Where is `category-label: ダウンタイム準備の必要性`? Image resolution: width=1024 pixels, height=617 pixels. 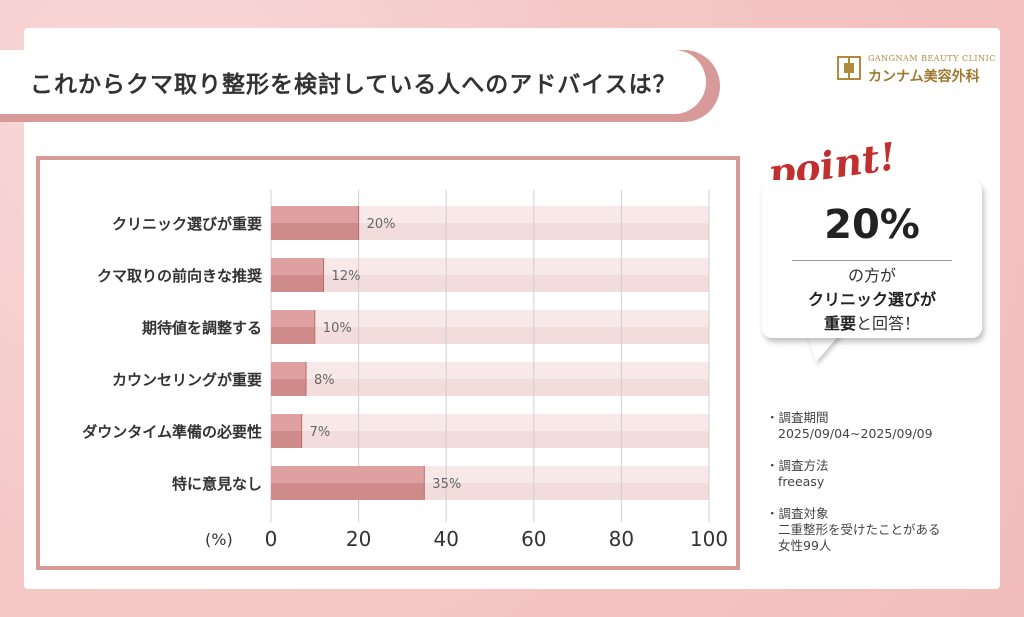
category-label: ダウンタイム準備の必要性 is located at coordinates (172, 432).